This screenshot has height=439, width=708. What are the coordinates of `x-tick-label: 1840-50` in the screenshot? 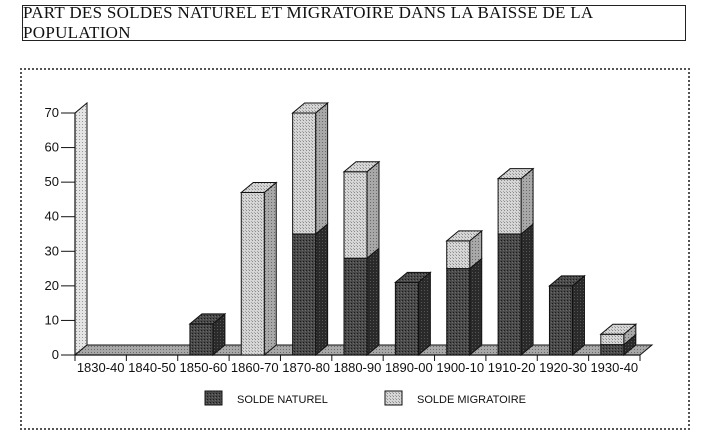 It's located at (152, 367).